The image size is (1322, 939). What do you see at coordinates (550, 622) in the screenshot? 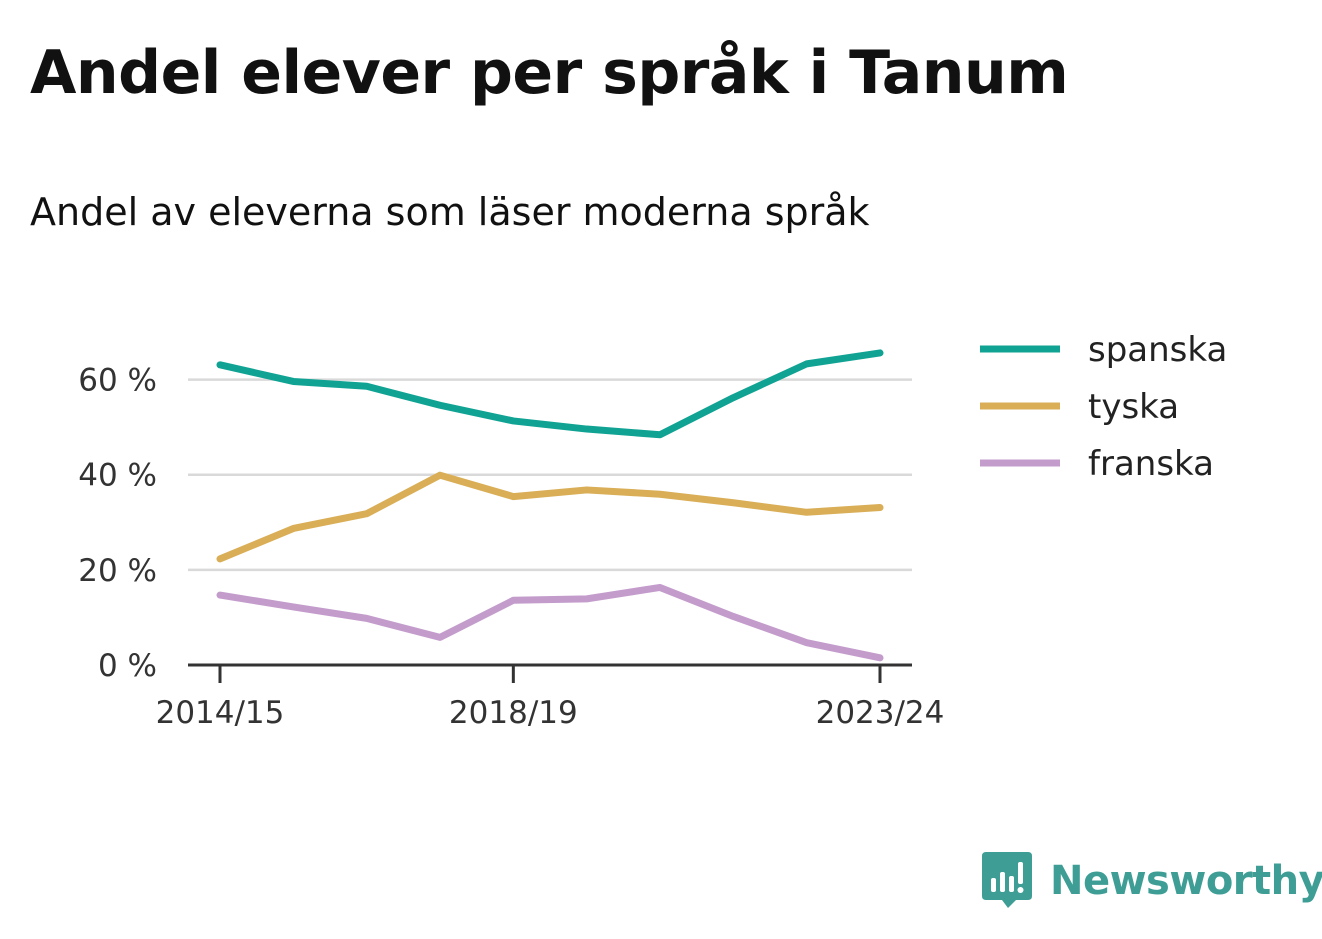
I see `series-line-franska` at bounding box center [550, 622].